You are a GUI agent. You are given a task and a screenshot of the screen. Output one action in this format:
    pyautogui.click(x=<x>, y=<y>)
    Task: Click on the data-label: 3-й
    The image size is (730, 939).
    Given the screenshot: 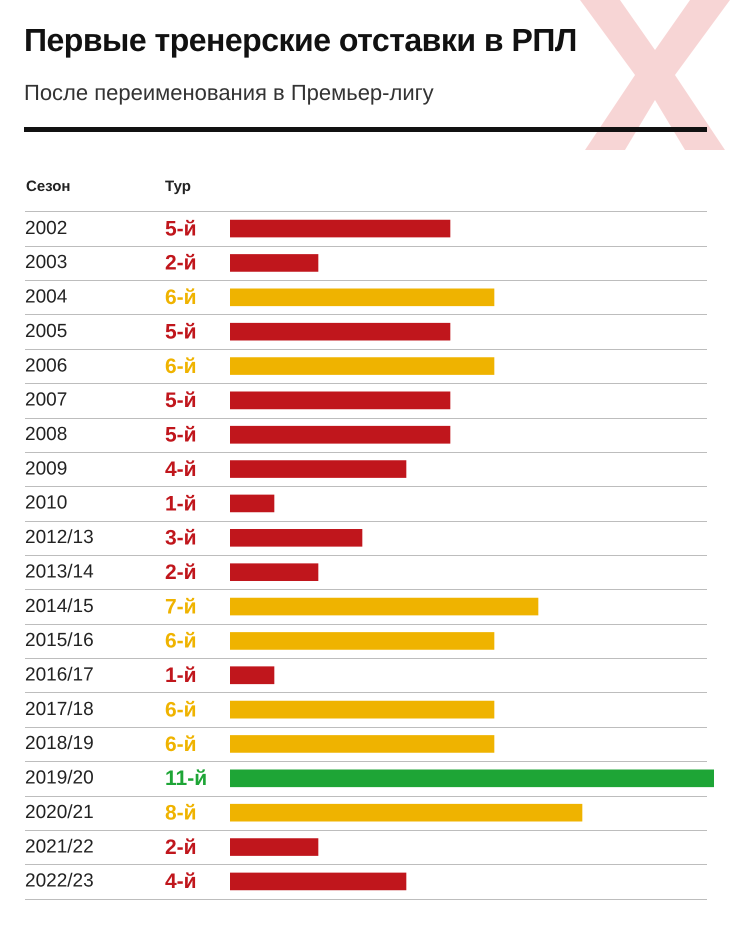 What is the action you would take?
    pyautogui.click(x=181, y=538)
    